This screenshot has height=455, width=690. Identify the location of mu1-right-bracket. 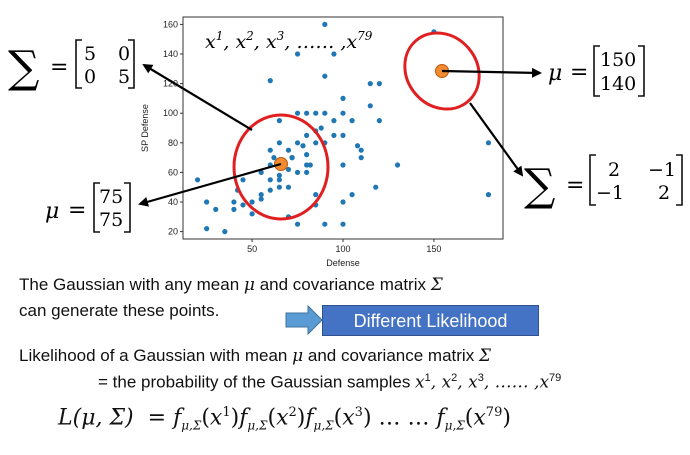
(127, 207).